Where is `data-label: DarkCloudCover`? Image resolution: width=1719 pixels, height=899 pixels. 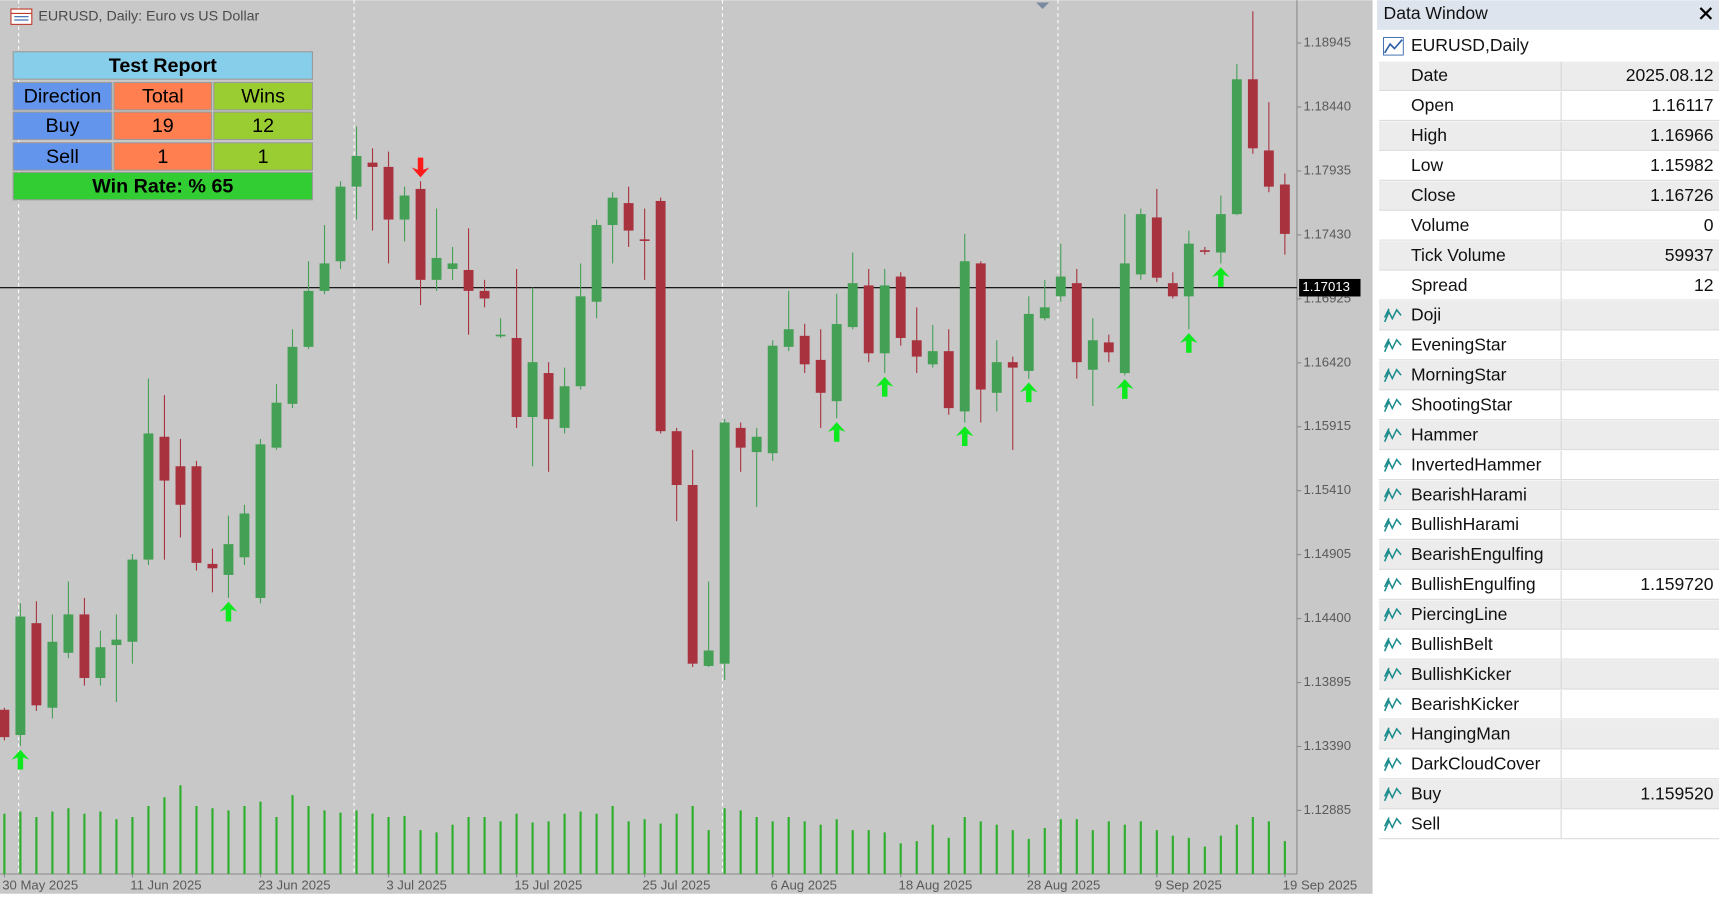 data-label: DarkCloudCover is located at coordinates (1476, 764).